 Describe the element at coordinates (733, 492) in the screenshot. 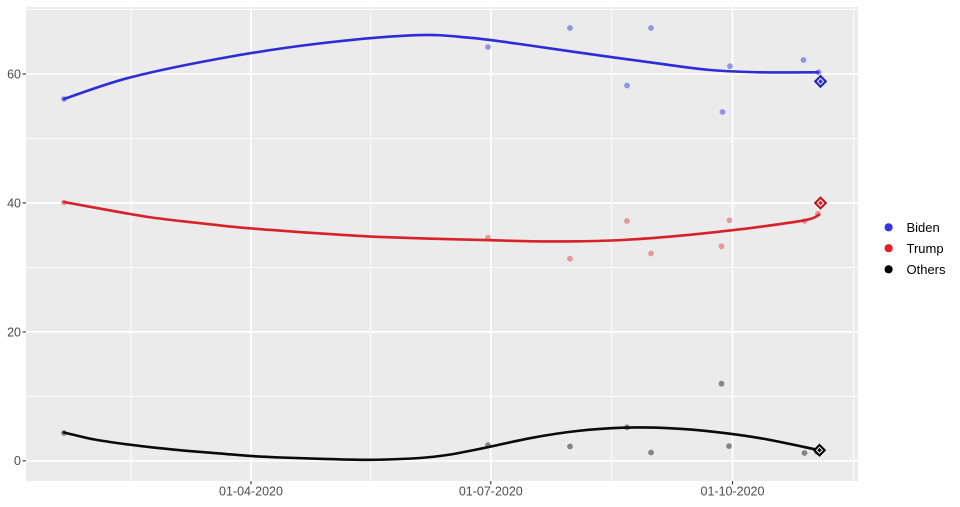

I see `svg-text: 01-10-2020` at that location.